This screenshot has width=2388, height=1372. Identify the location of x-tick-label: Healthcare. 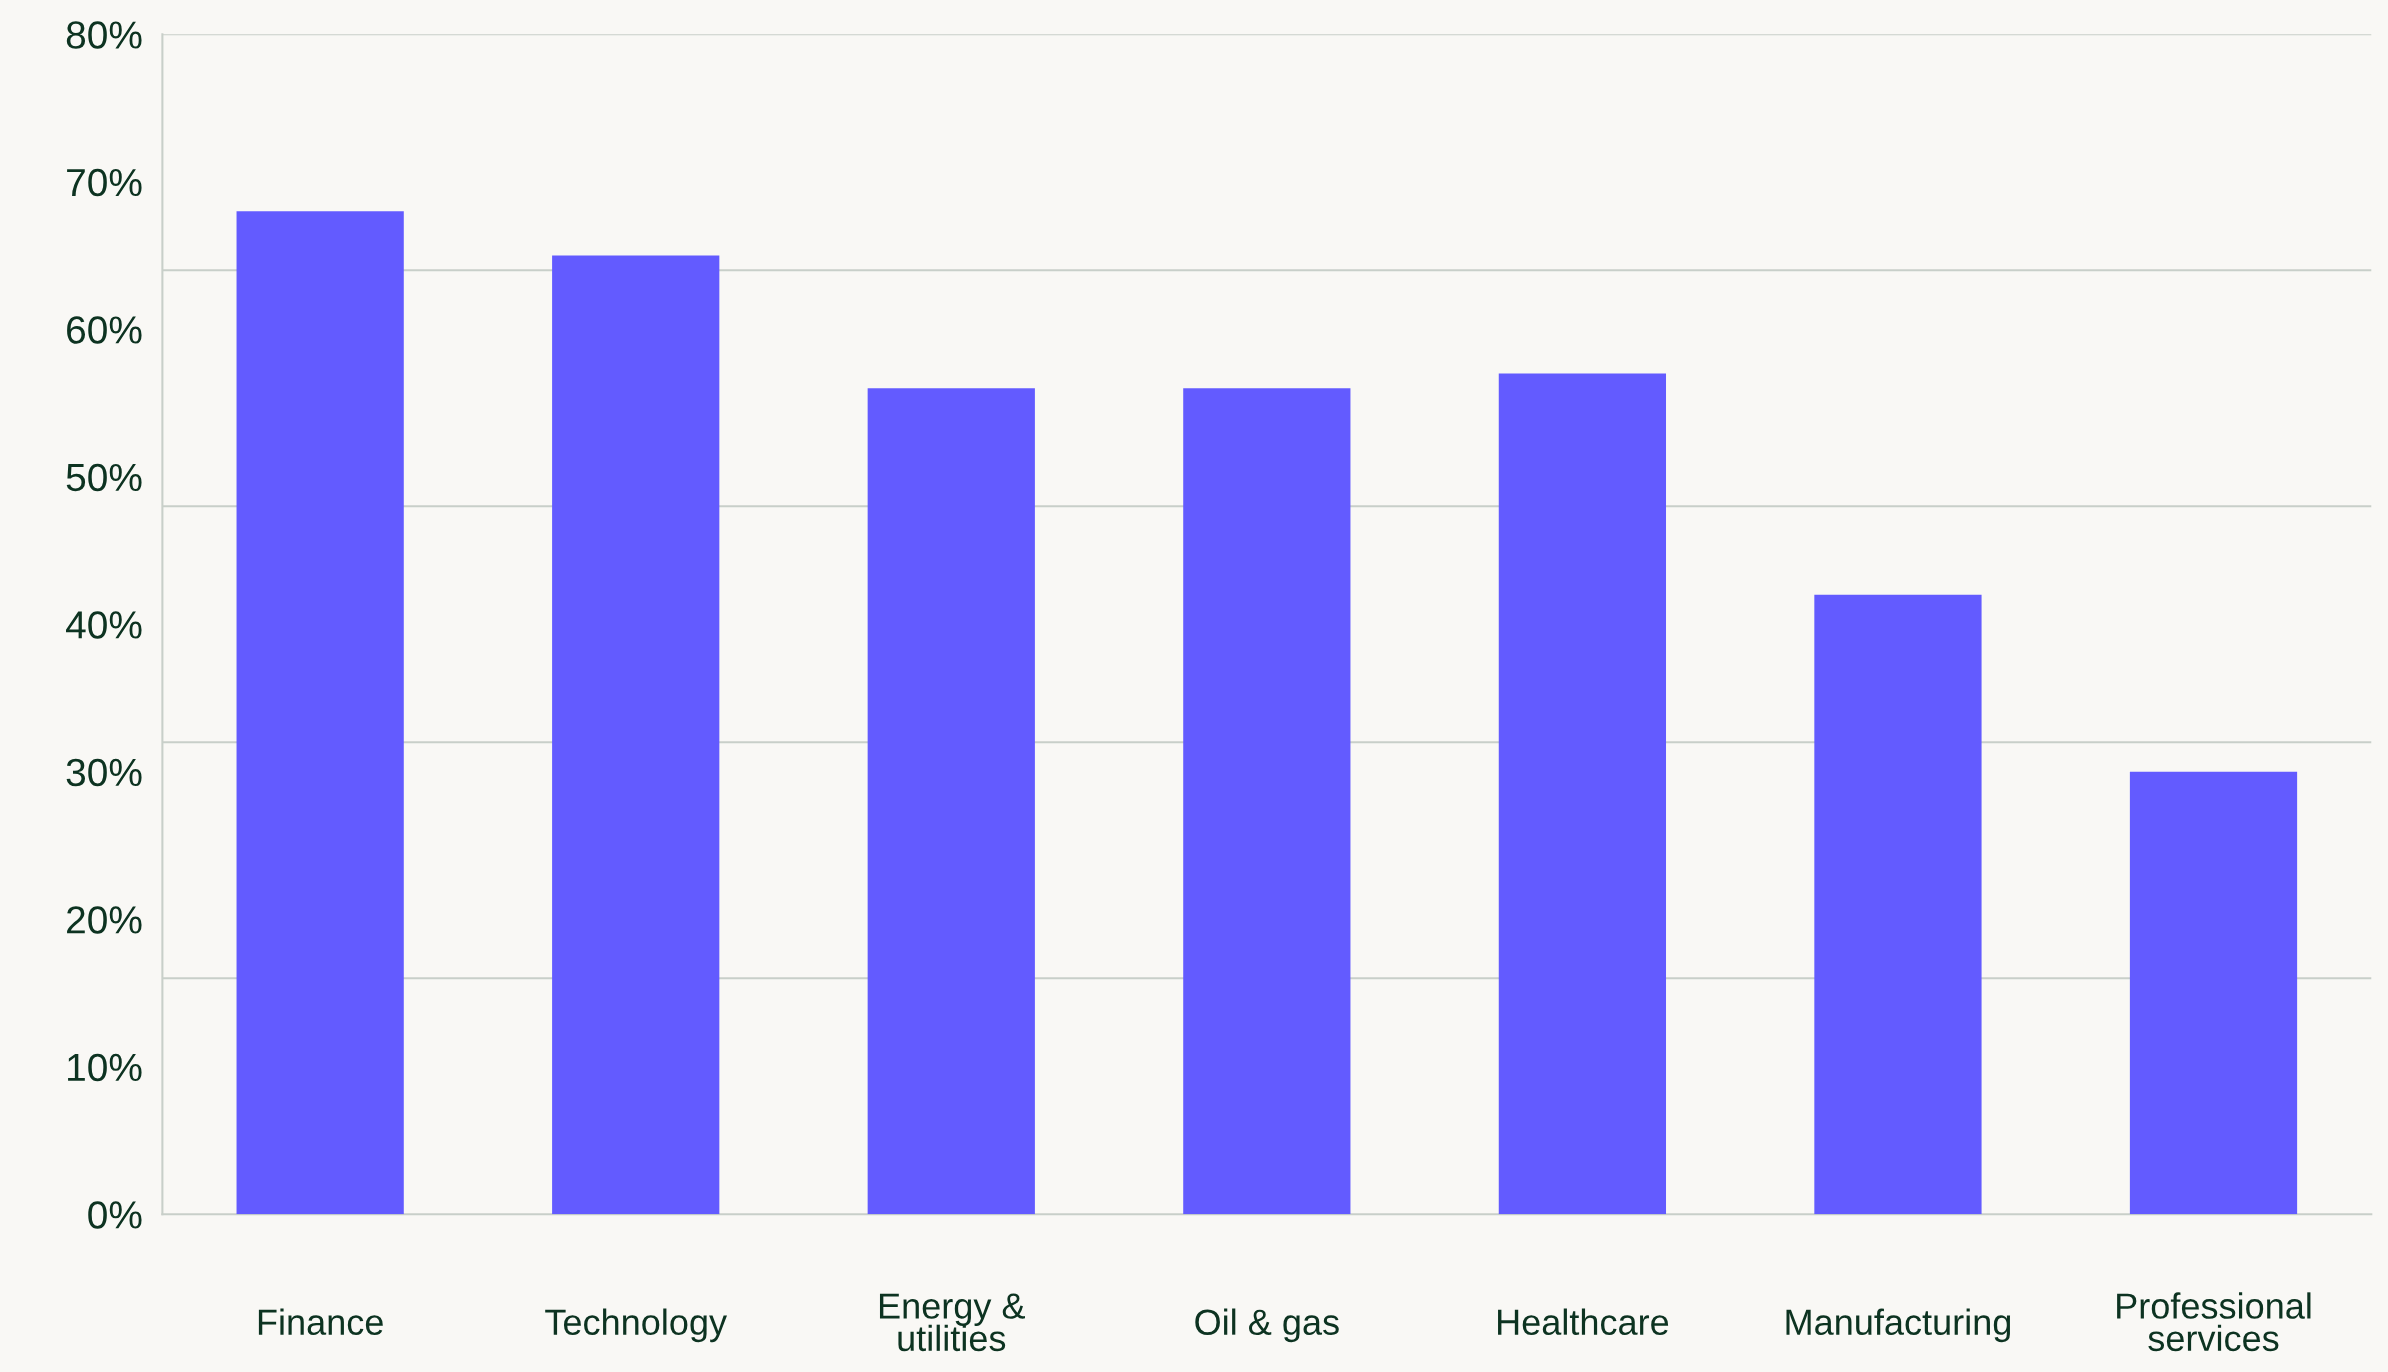
(1583, 1322).